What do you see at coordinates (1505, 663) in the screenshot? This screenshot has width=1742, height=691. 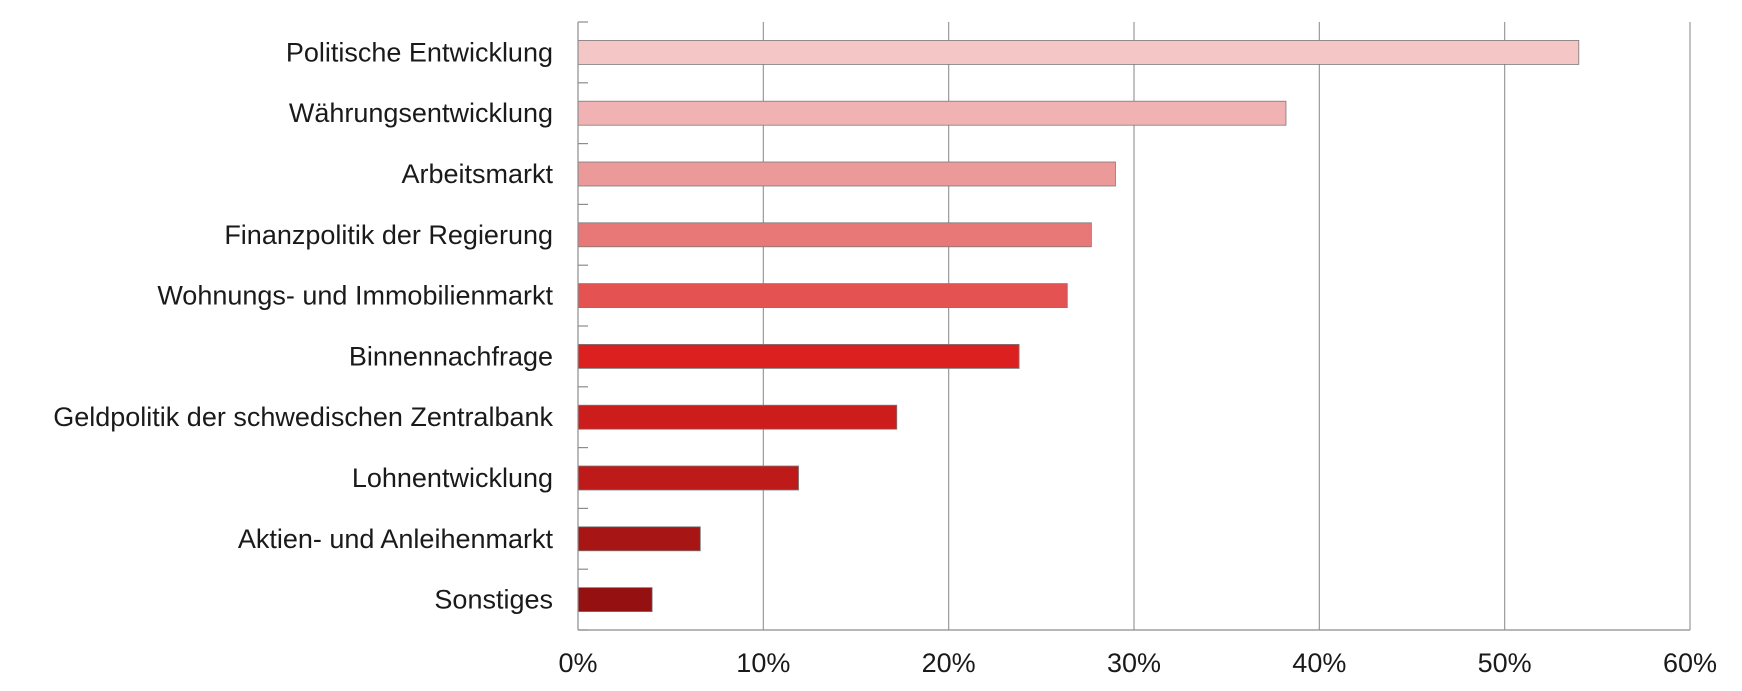 I see `x-tick-label-5: 50%` at bounding box center [1505, 663].